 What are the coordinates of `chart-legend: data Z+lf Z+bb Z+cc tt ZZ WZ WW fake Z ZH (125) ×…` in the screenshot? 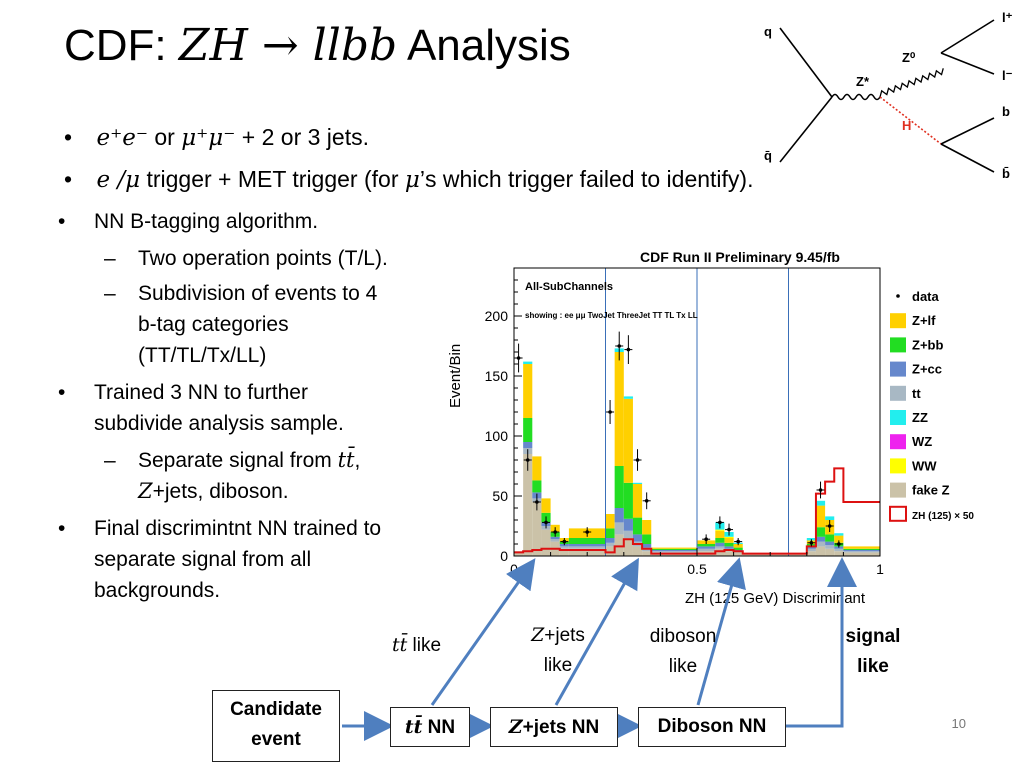 It's located at (931, 405).